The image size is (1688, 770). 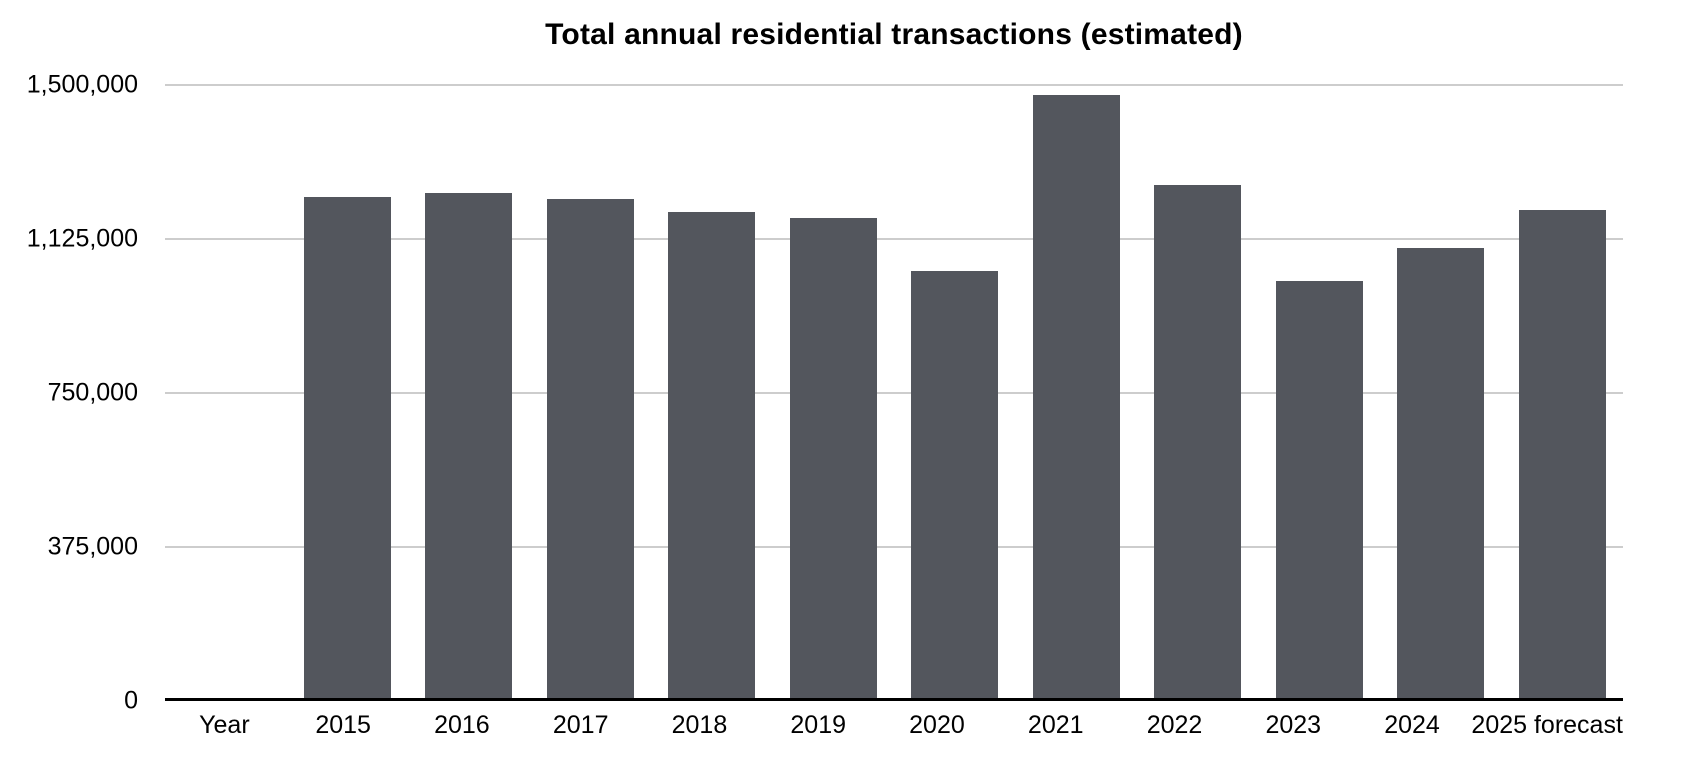 What do you see at coordinates (833, 457) in the screenshot?
I see `bar-2019` at bounding box center [833, 457].